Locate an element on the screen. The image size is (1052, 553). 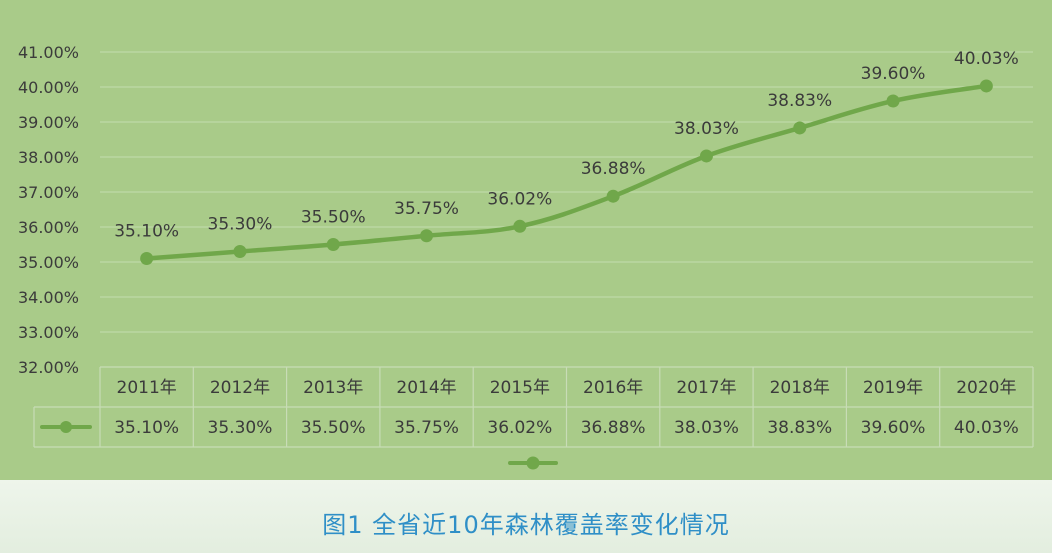
y-tick-label: 32.00% is located at coordinates (48, 367).